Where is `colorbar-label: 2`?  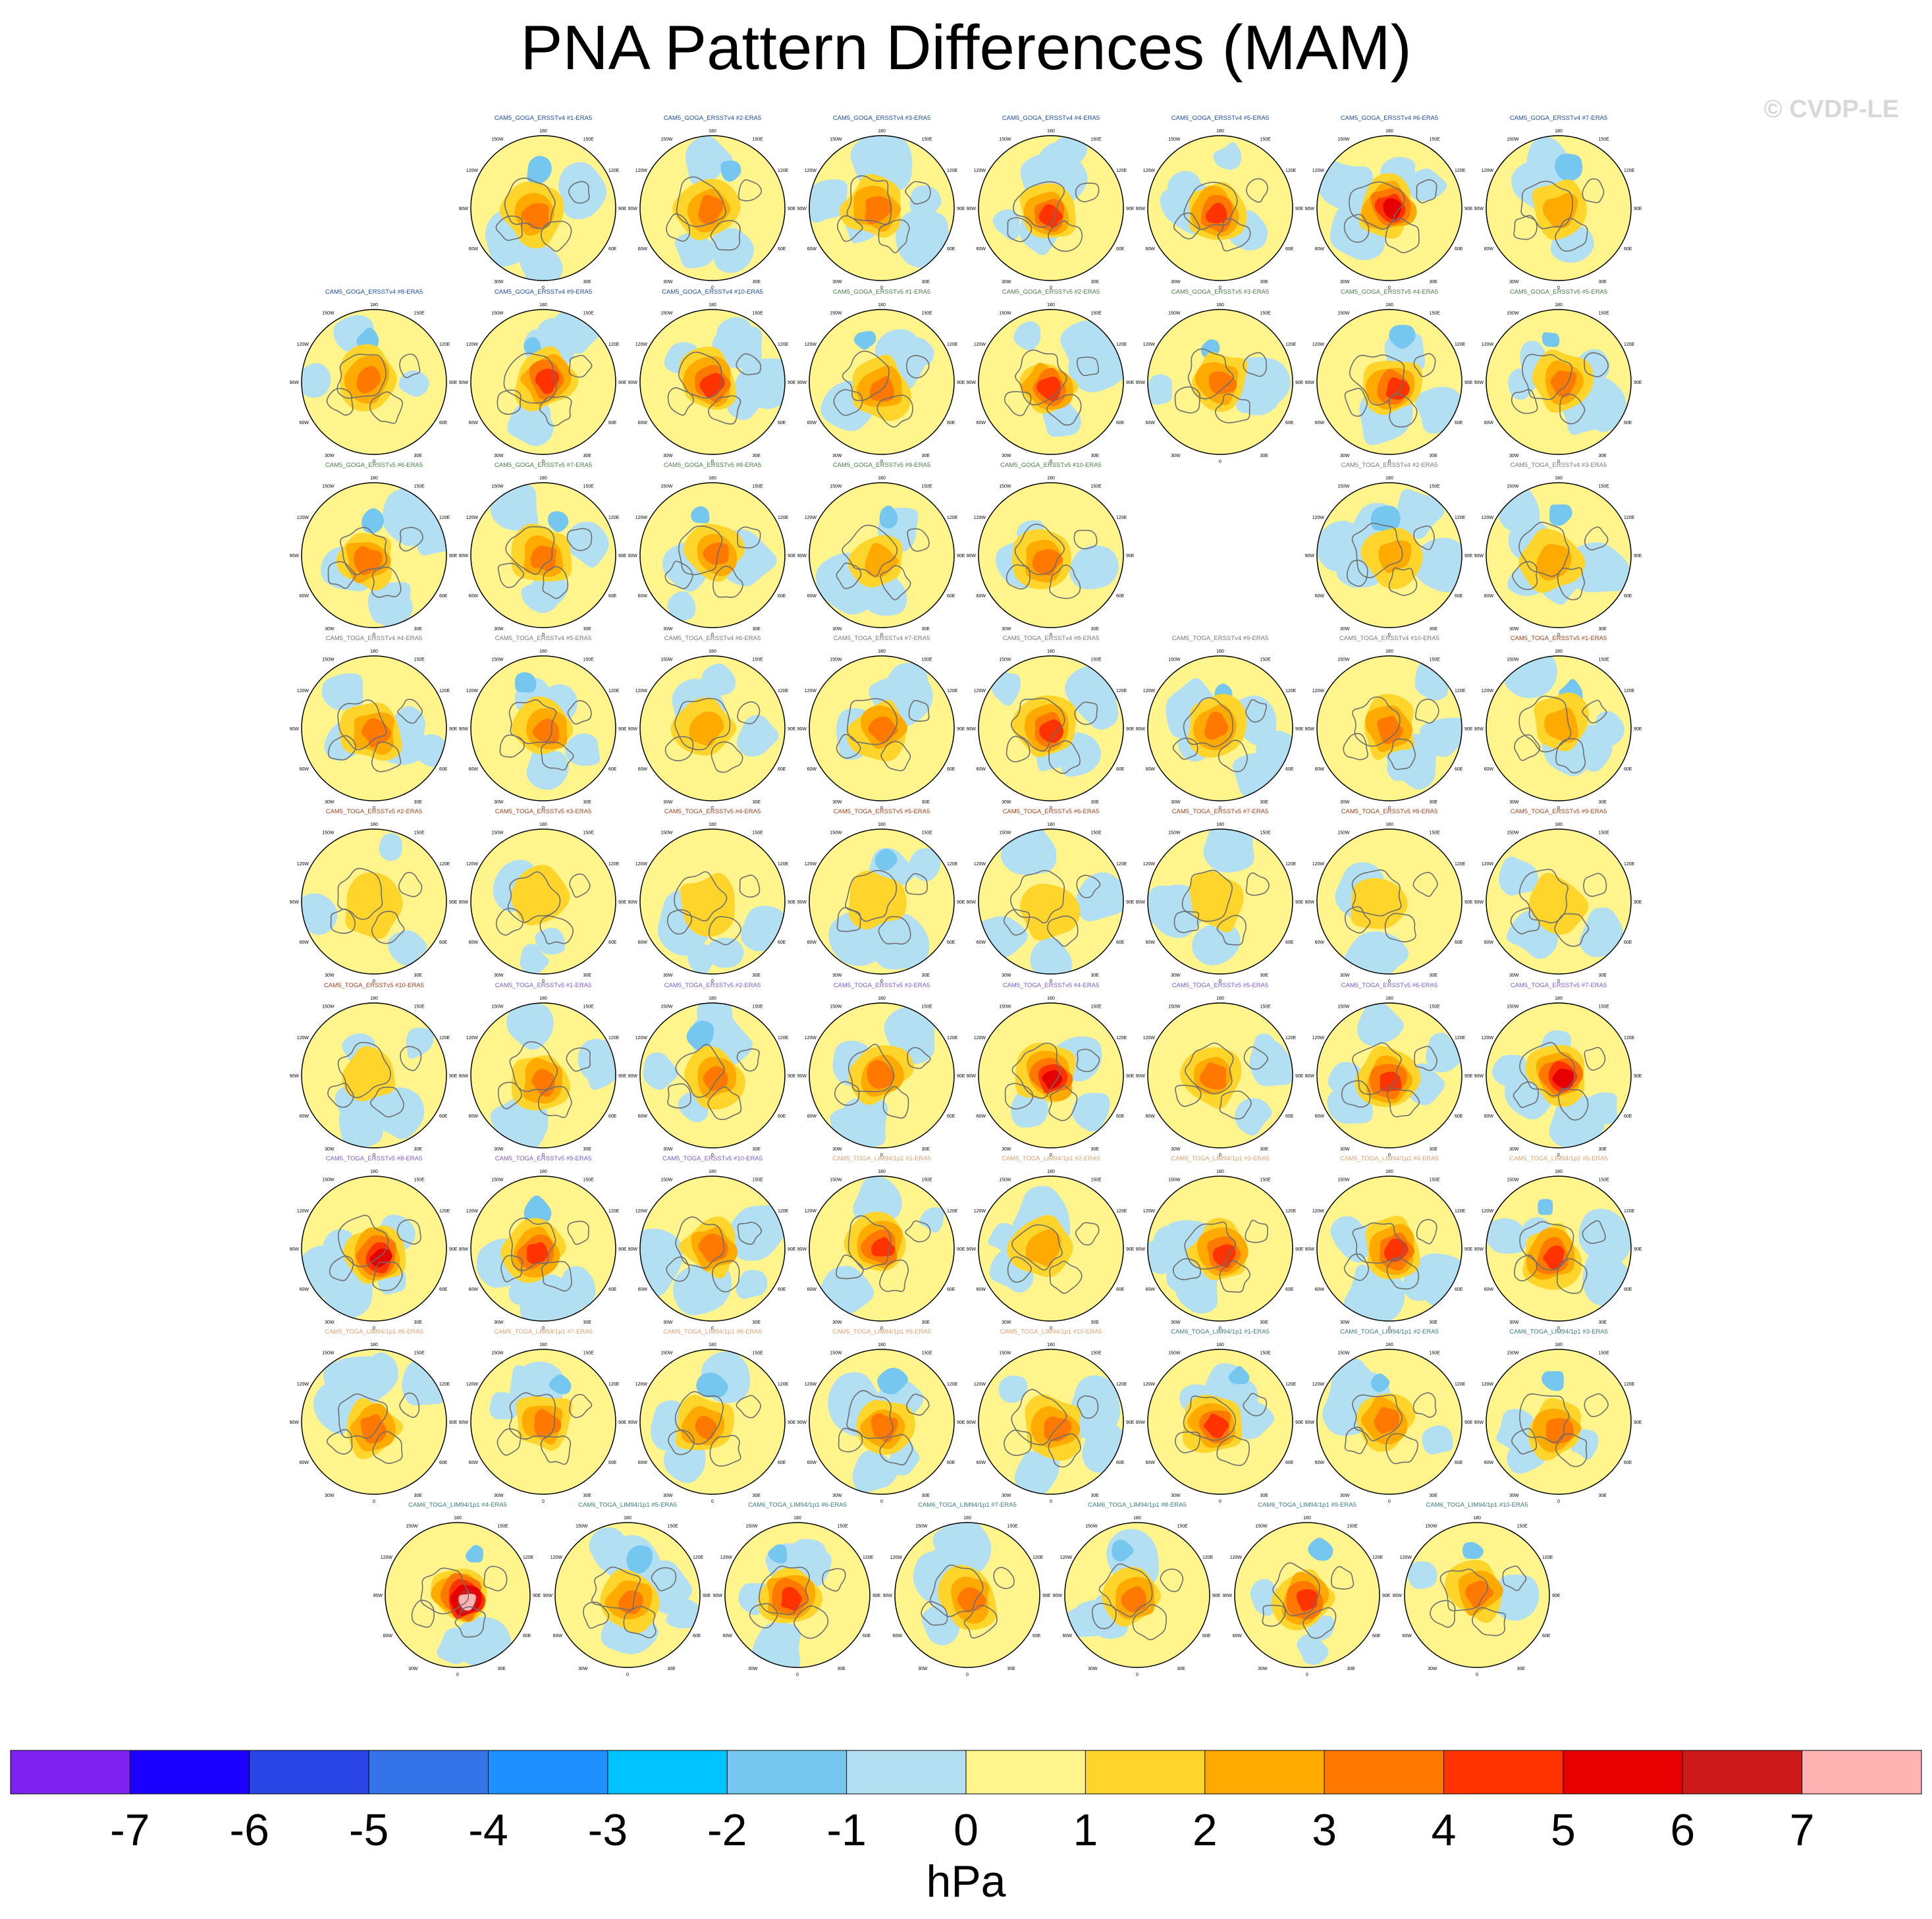 colorbar-label: 2 is located at coordinates (1205, 1830).